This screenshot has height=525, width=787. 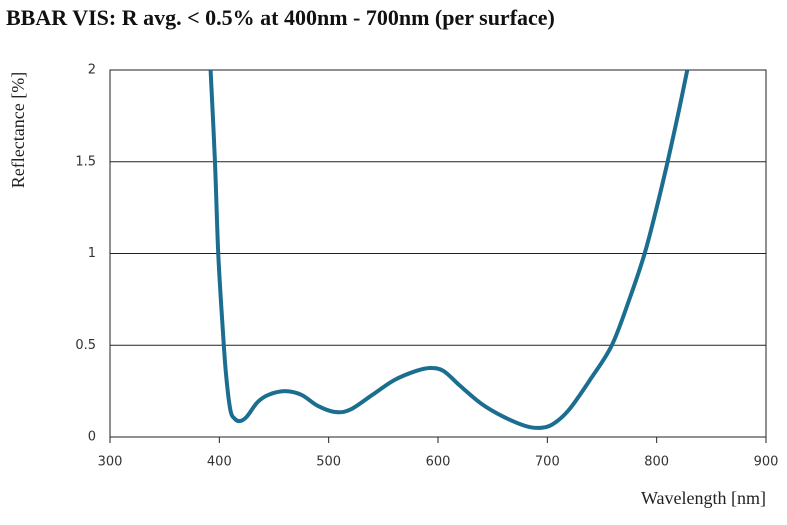 What do you see at coordinates (92, 437) in the screenshot?
I see `y-tick-label: 0` at bounding box center [92, 437].